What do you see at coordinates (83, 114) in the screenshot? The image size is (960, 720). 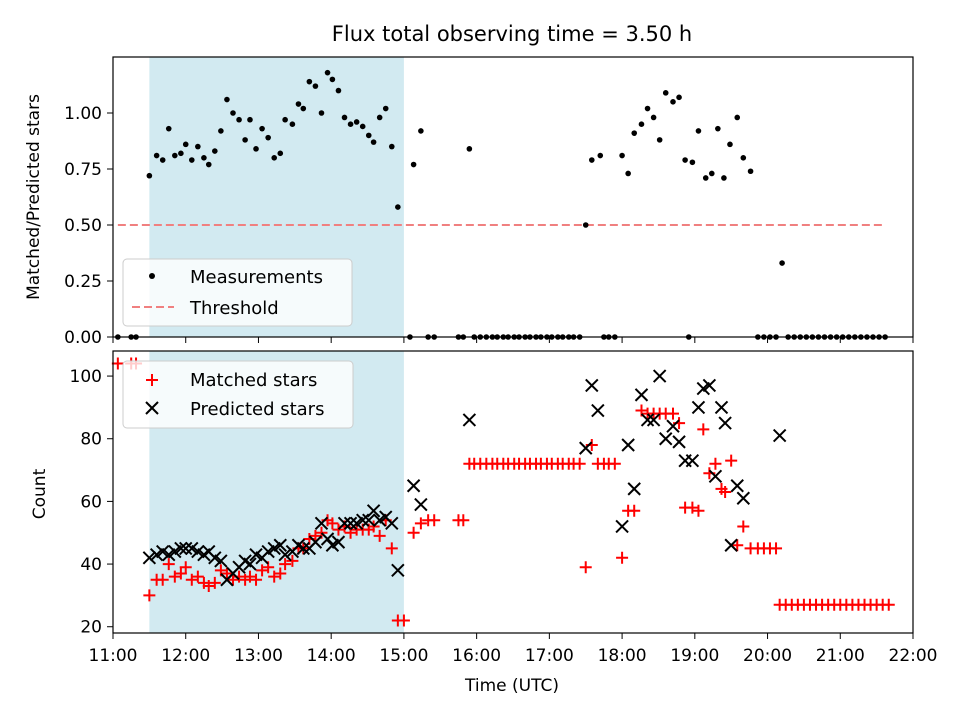 I see `y-tick-label: 1.00` at bounding box center [83, 114].